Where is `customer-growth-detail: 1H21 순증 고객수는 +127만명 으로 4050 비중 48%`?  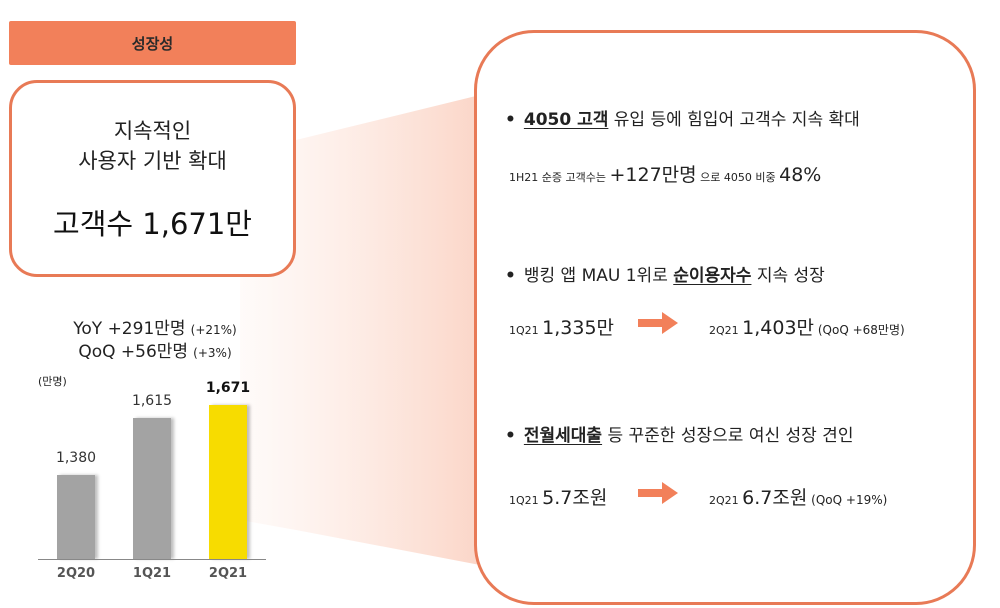 customer-growth-detail: 1H21 순증 고객수는 +127만명 으로 4050 비중 48% is located at coordinates (665, 173).